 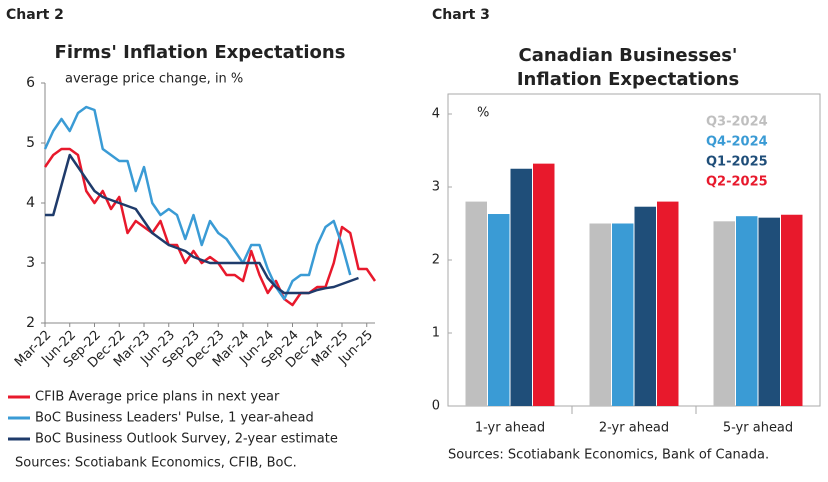 What do you see at coordinates (154, 79) in the screenshot?
I see `chart-subtitle: average price change, in %` at bounding box center [154, 79].